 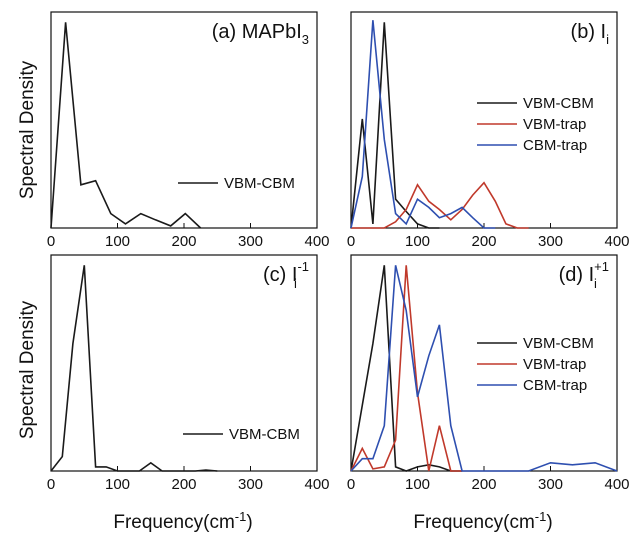 I want to click on panel-title: (d) I+1 i, so click(x=584, y=275).